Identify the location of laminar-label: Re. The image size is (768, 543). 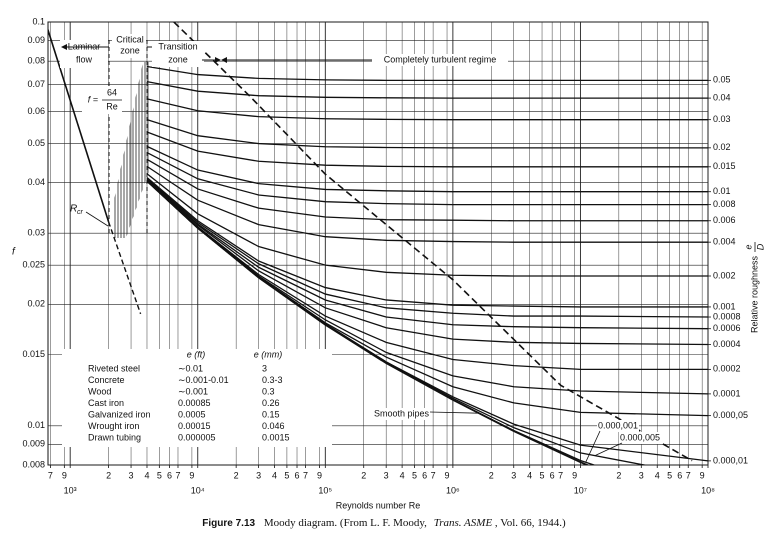
(112, 106).